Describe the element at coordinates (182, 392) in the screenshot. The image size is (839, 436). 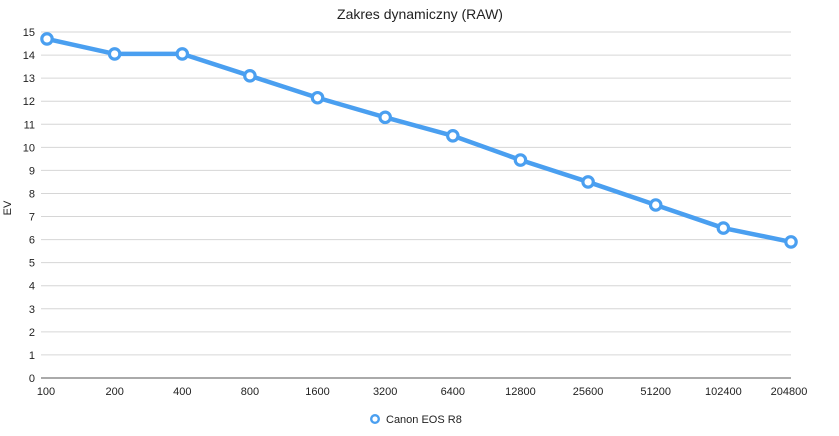
I see `x-tick-label: 400` at that location.